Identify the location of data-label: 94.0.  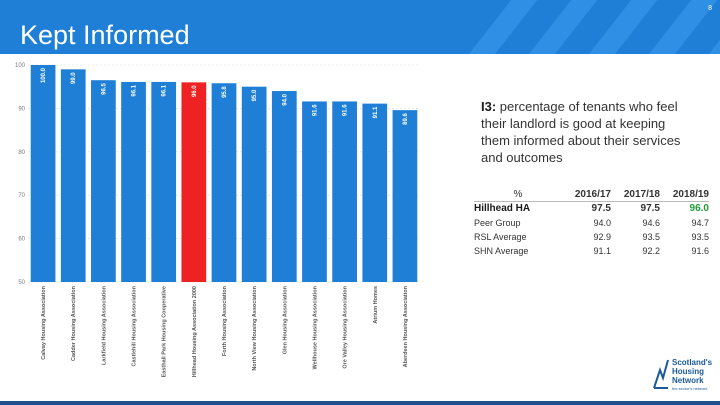
(285, 99).